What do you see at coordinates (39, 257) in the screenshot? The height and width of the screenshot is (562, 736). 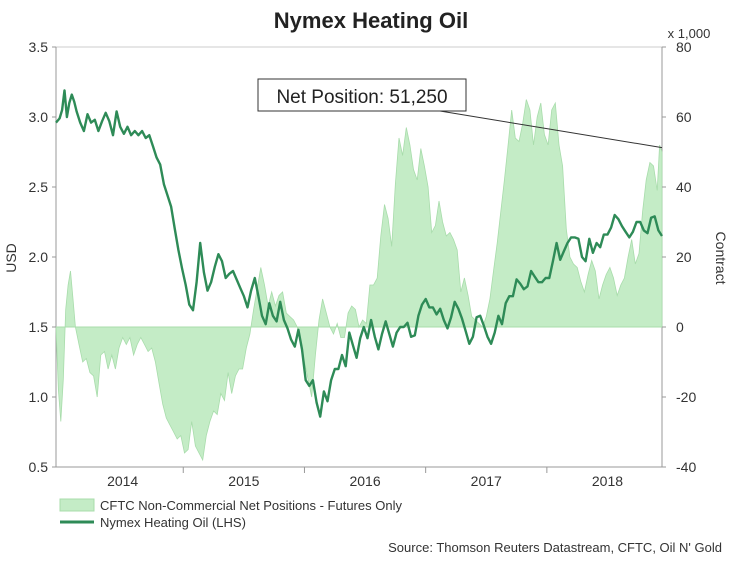 I see `y-left-tick-label: 2.0` at bounding box center [39, 257].